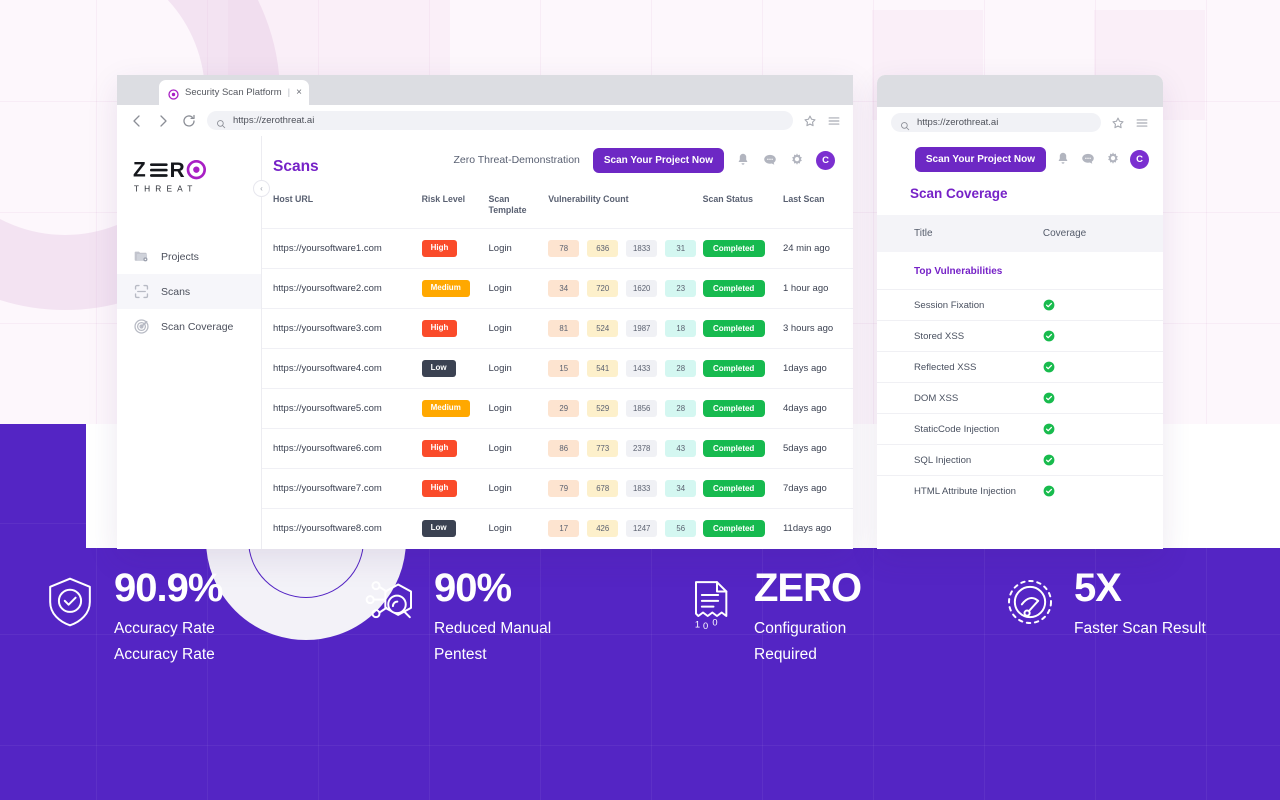 The width and height of the screenshot is (1280, 800). Describe the element at coordinates (642, 408) in the screenshot. I see `vulnerability-chip: 1856` at that location.